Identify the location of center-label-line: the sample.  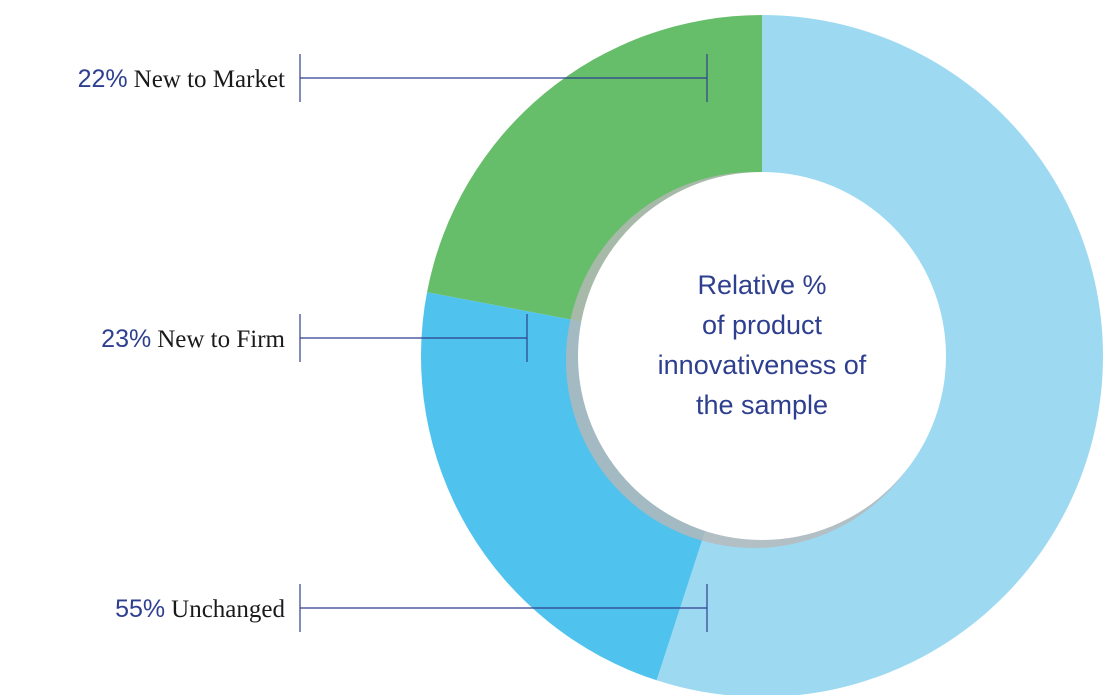
(762, 405).